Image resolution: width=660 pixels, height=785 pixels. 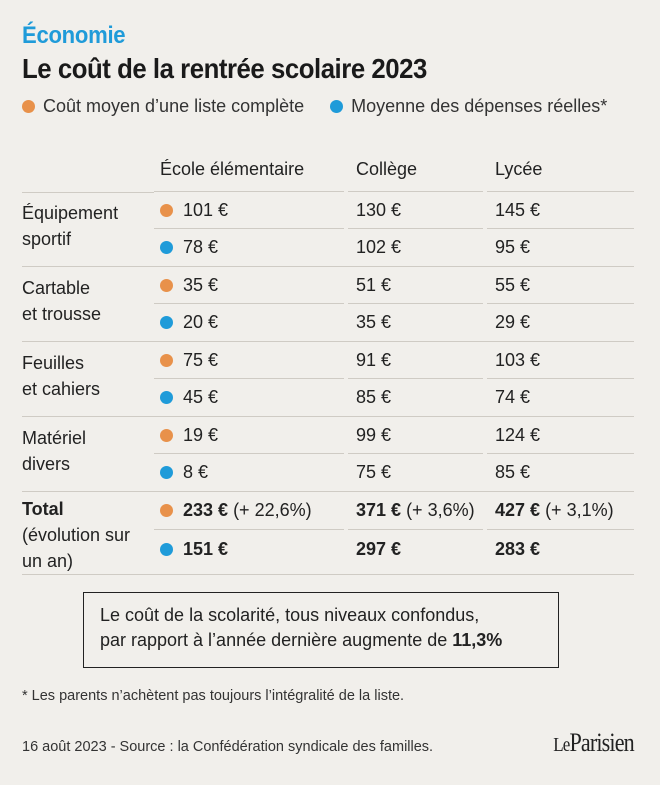 What do you see at coordinates (518, 434) in the screenshot?
I see `cell-value: 124 €` at bounding box center [518, 434].